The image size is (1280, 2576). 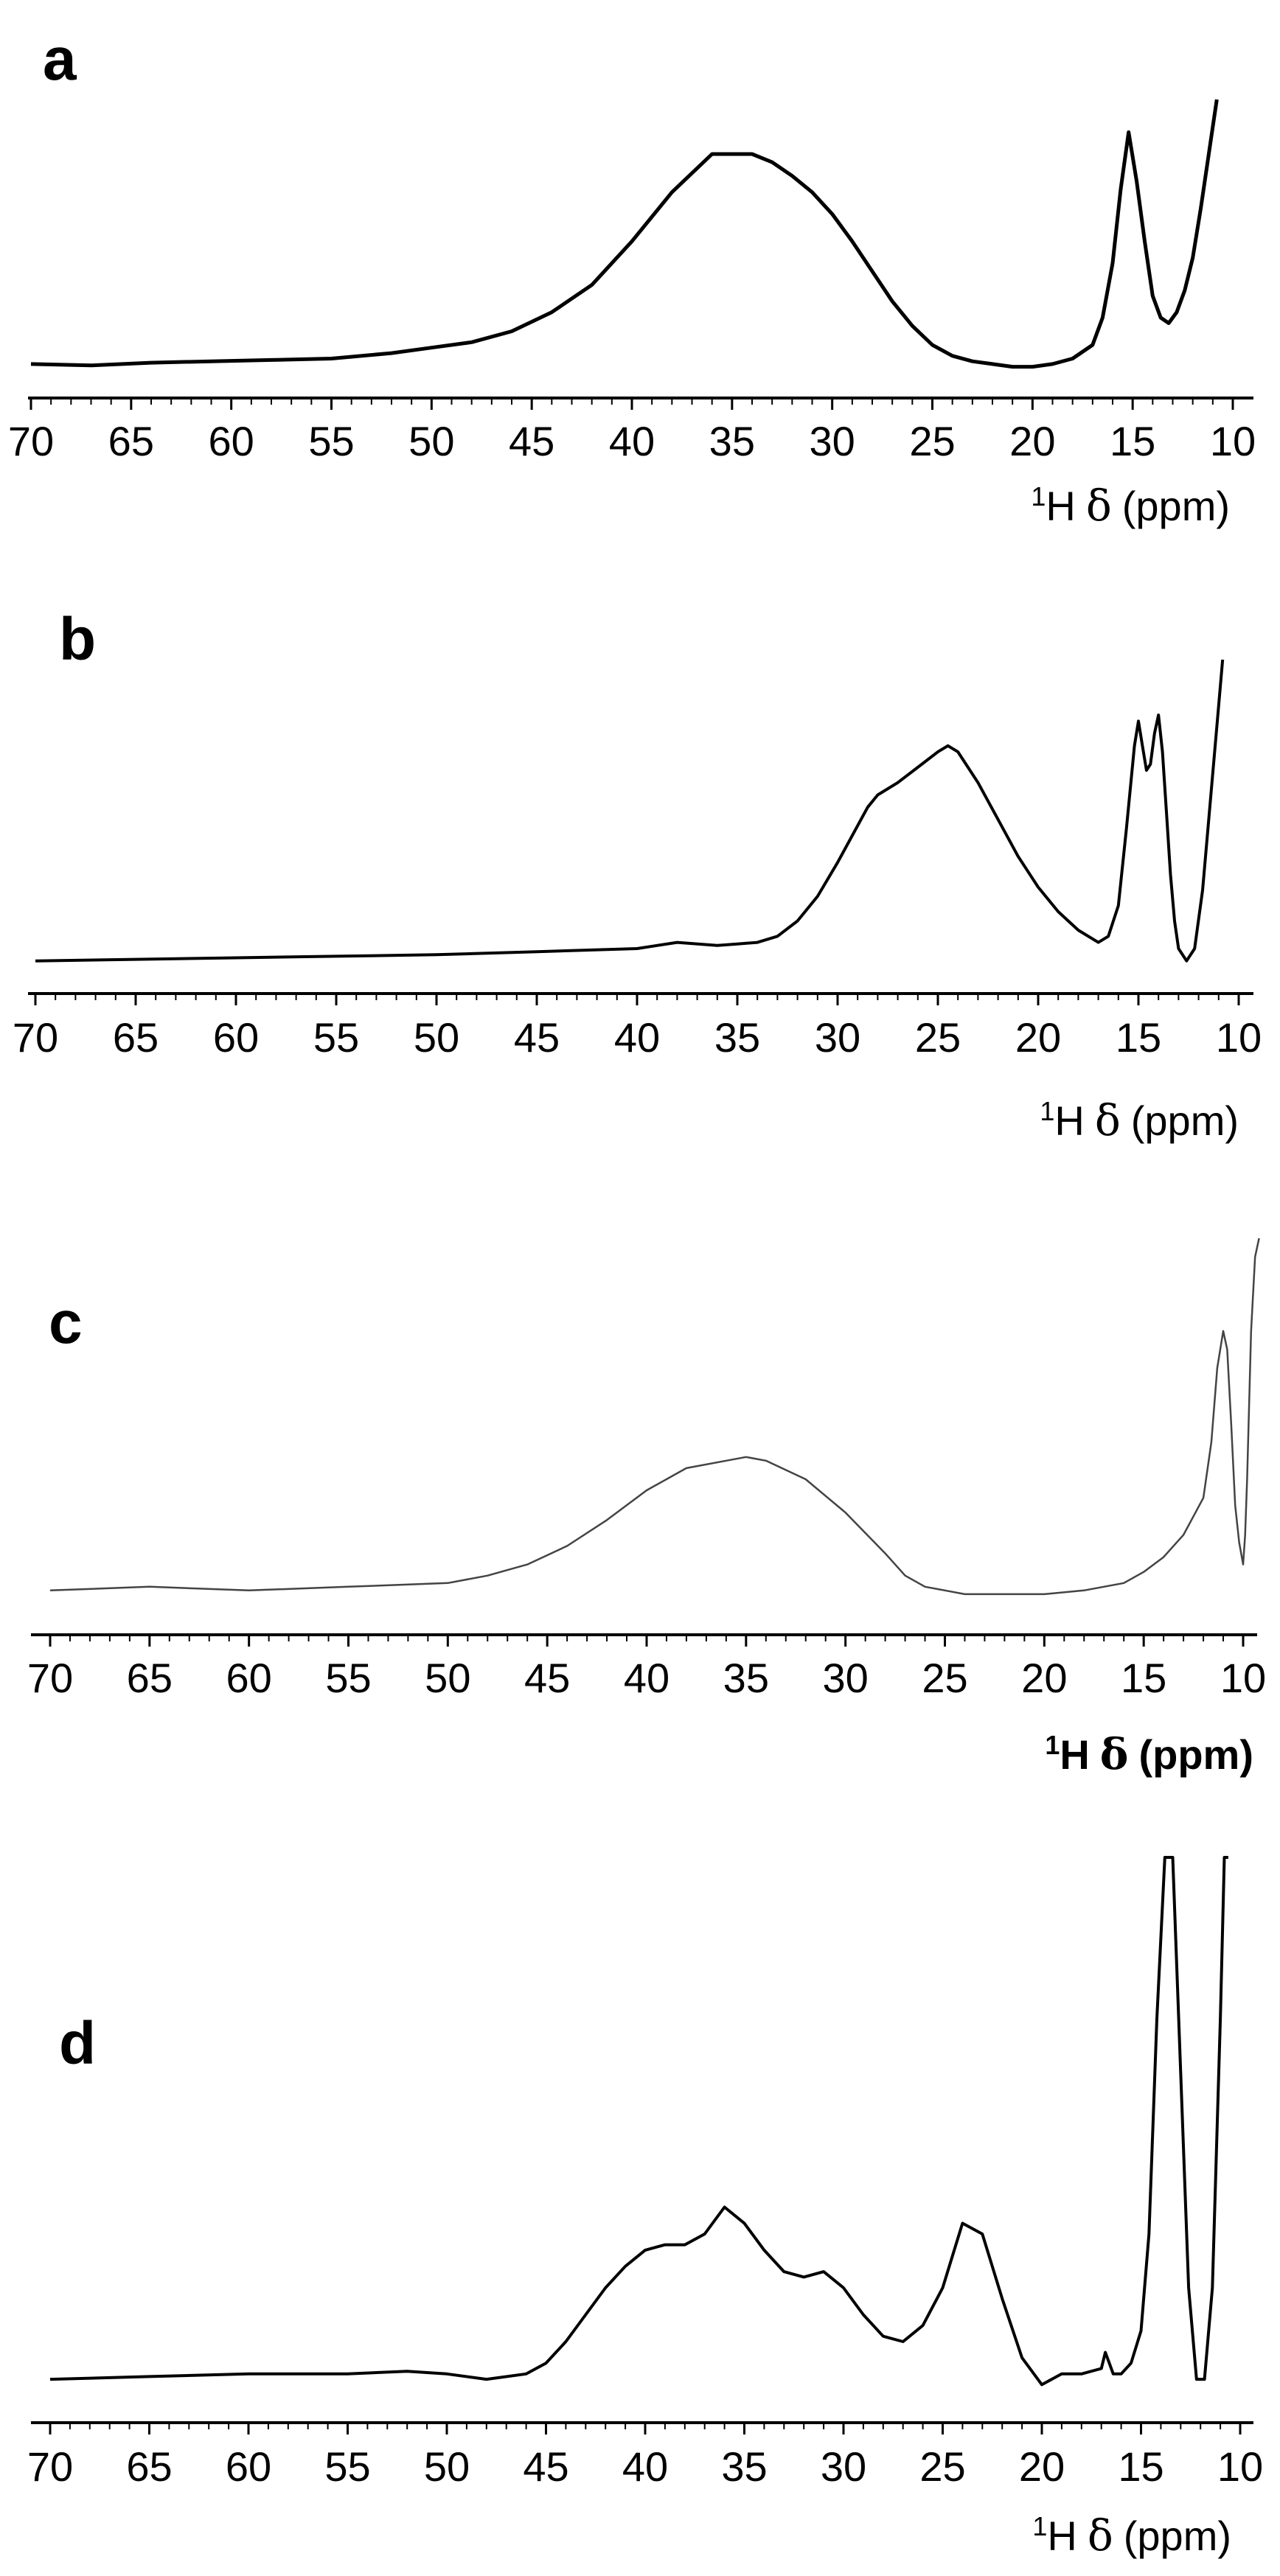 What do you see at coordinates (1074, 1754) in the screenshot?
I see `panel-c-x-axis-element: H` at bounding box center [1074, 1754].